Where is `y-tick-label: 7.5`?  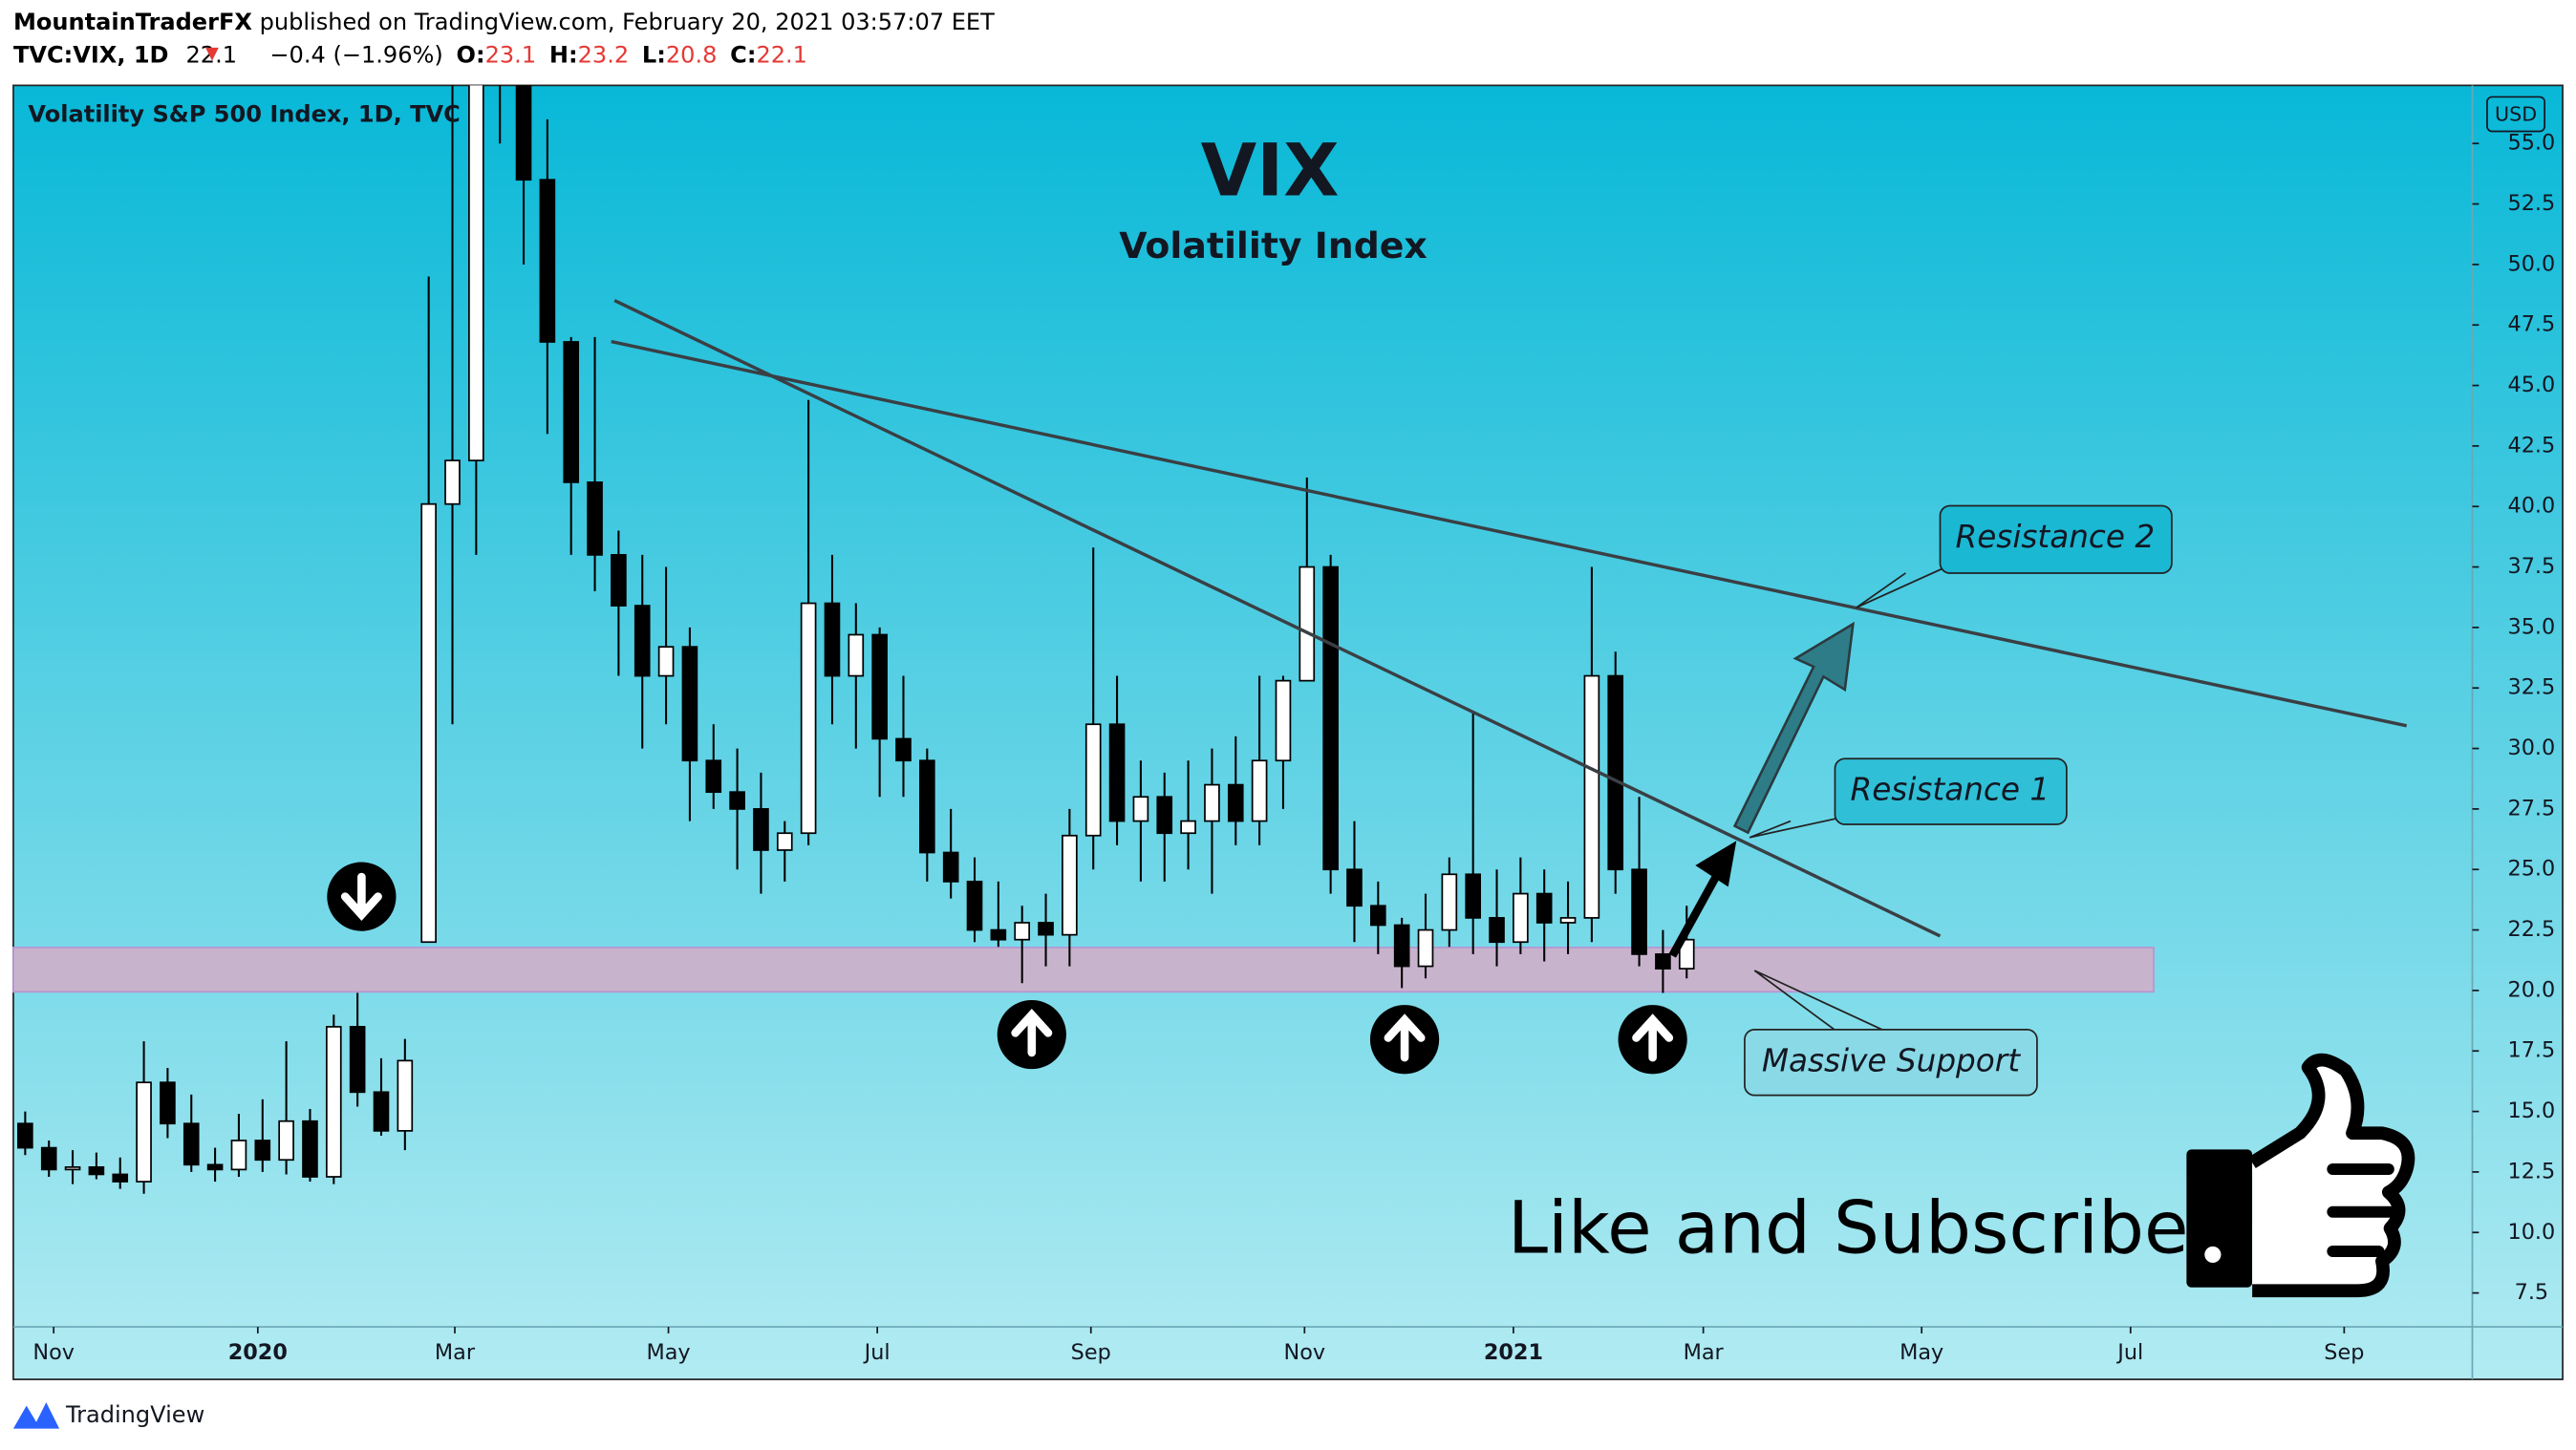
y-tick-label: 7.5 is located at coordinates (2532, 1292).